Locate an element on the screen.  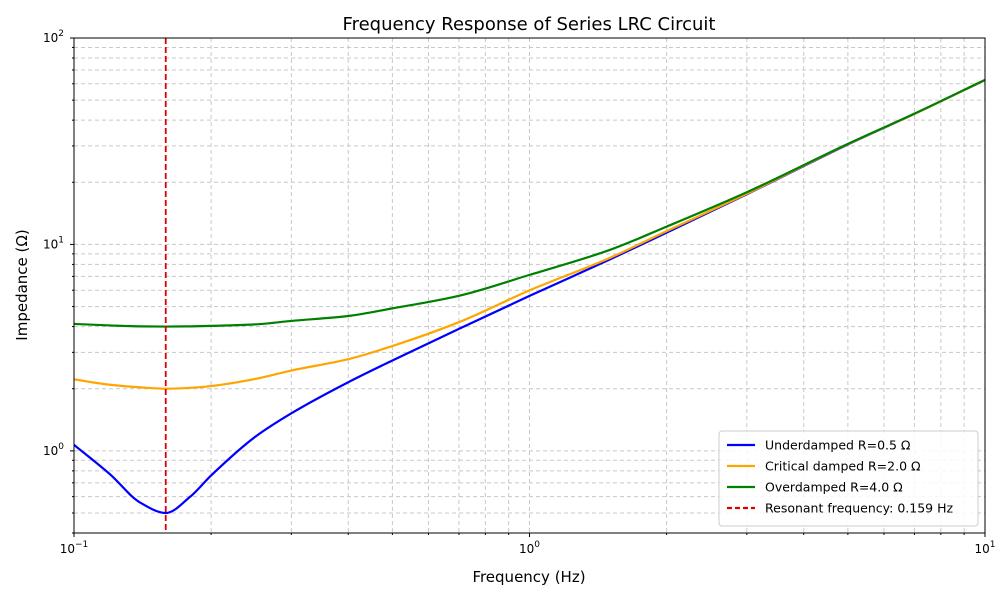
y-axis-label: Impedance (Ω) is located at coordinates (22, 284).